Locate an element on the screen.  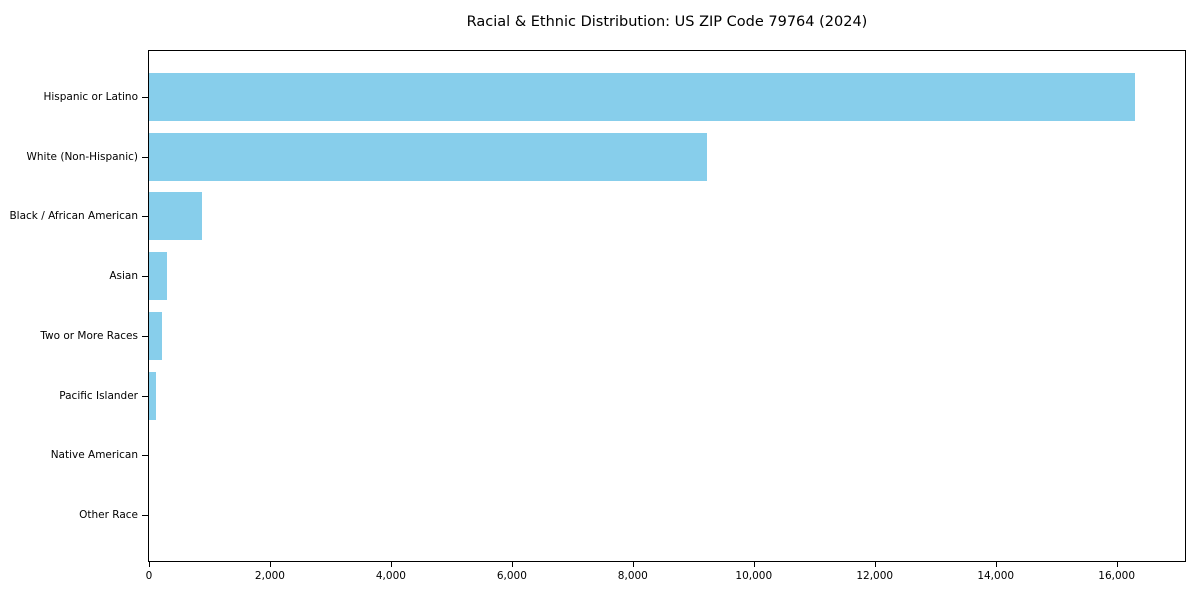
y-tick-label-two-or-more-races: Two or More Races is located at coordinates (89, 335).